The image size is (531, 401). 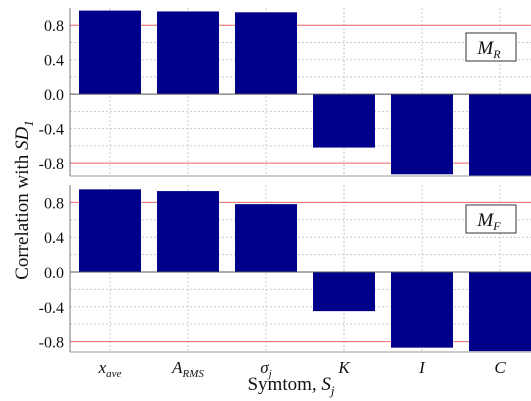 What do you see at coordinates (344, 367) in the screenshot?
I see `x-tick-label: K` at bounding box center [344, 367].